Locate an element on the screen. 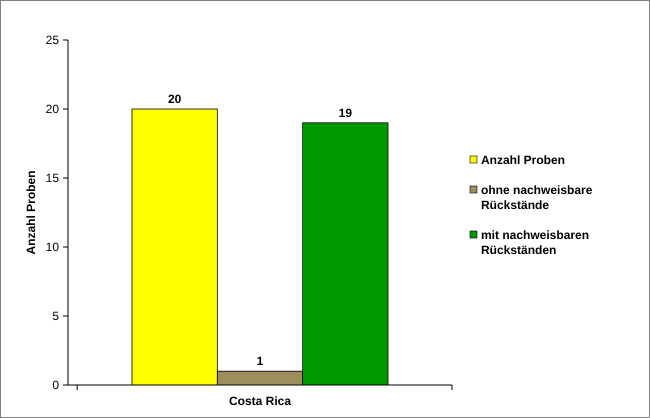 The image size is (650, 418). y-axis-title: Anzahl Proben is located at coordinates (31, 212).